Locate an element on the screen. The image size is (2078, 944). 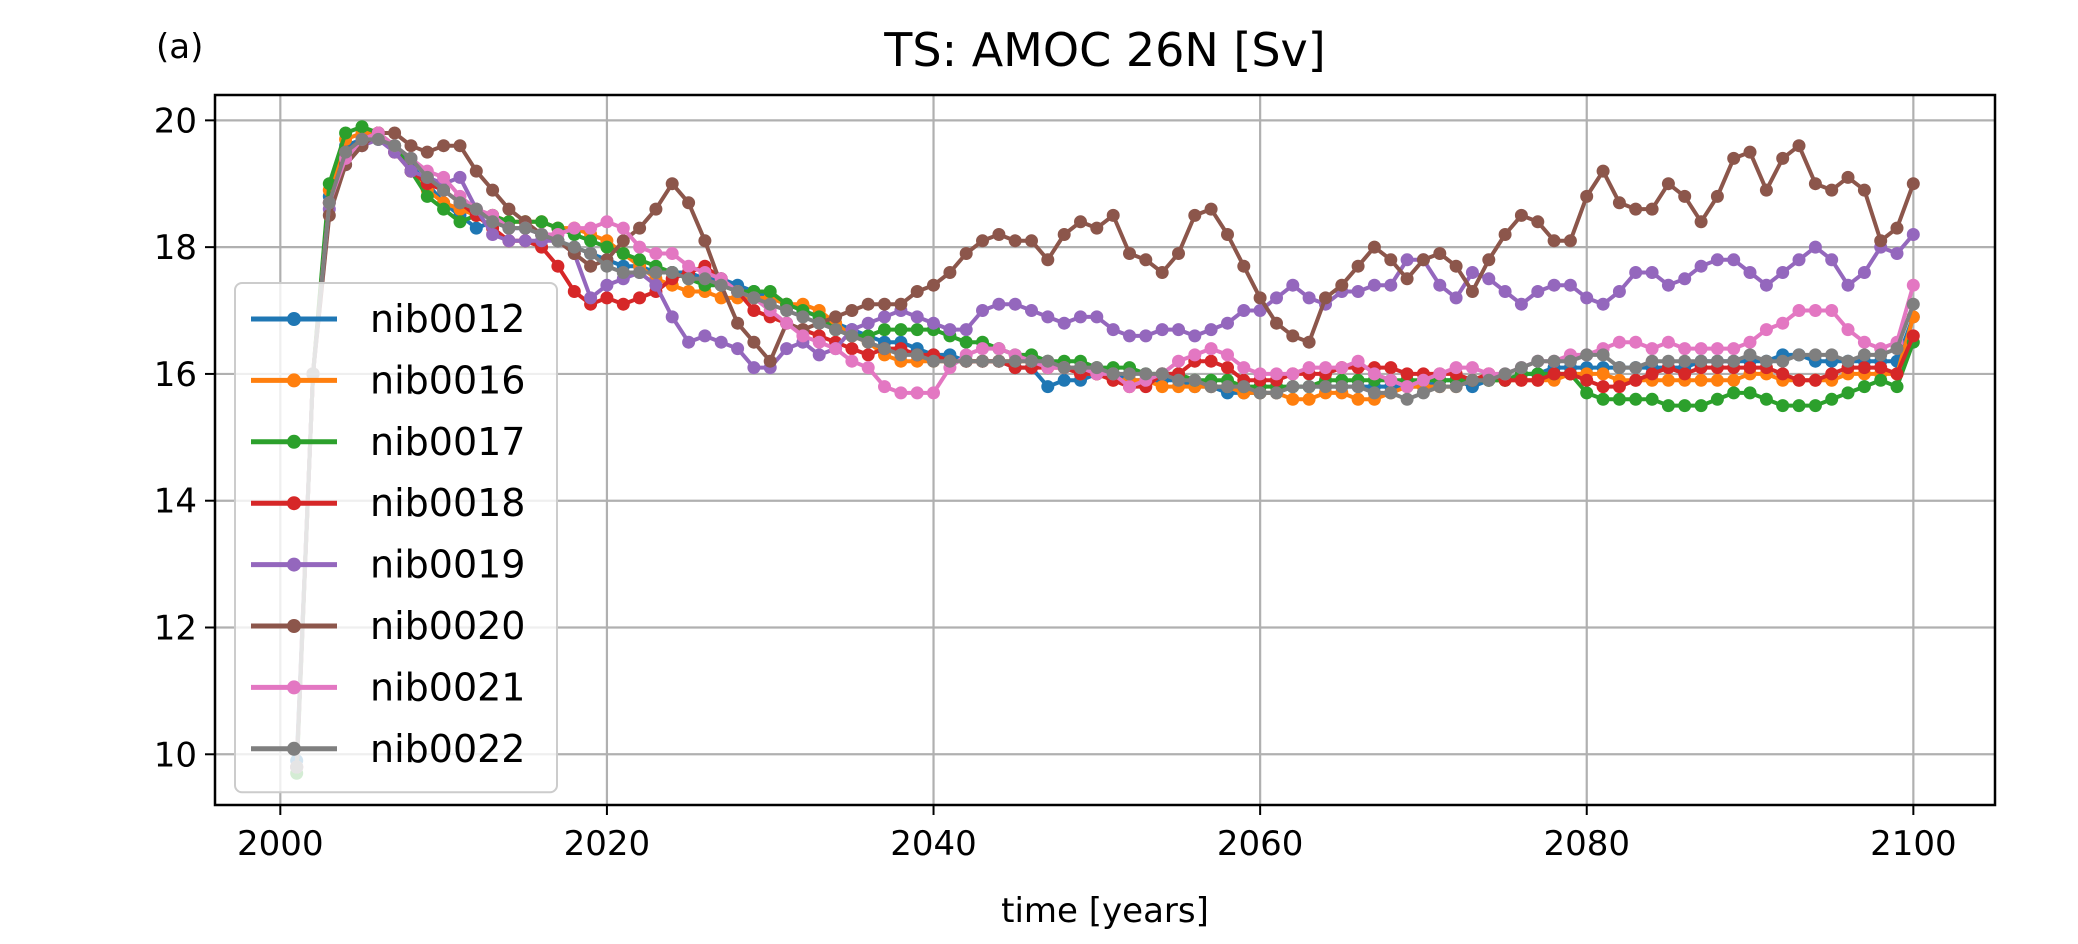
y-tick-label: 18 is located at coordinates (175, 248).